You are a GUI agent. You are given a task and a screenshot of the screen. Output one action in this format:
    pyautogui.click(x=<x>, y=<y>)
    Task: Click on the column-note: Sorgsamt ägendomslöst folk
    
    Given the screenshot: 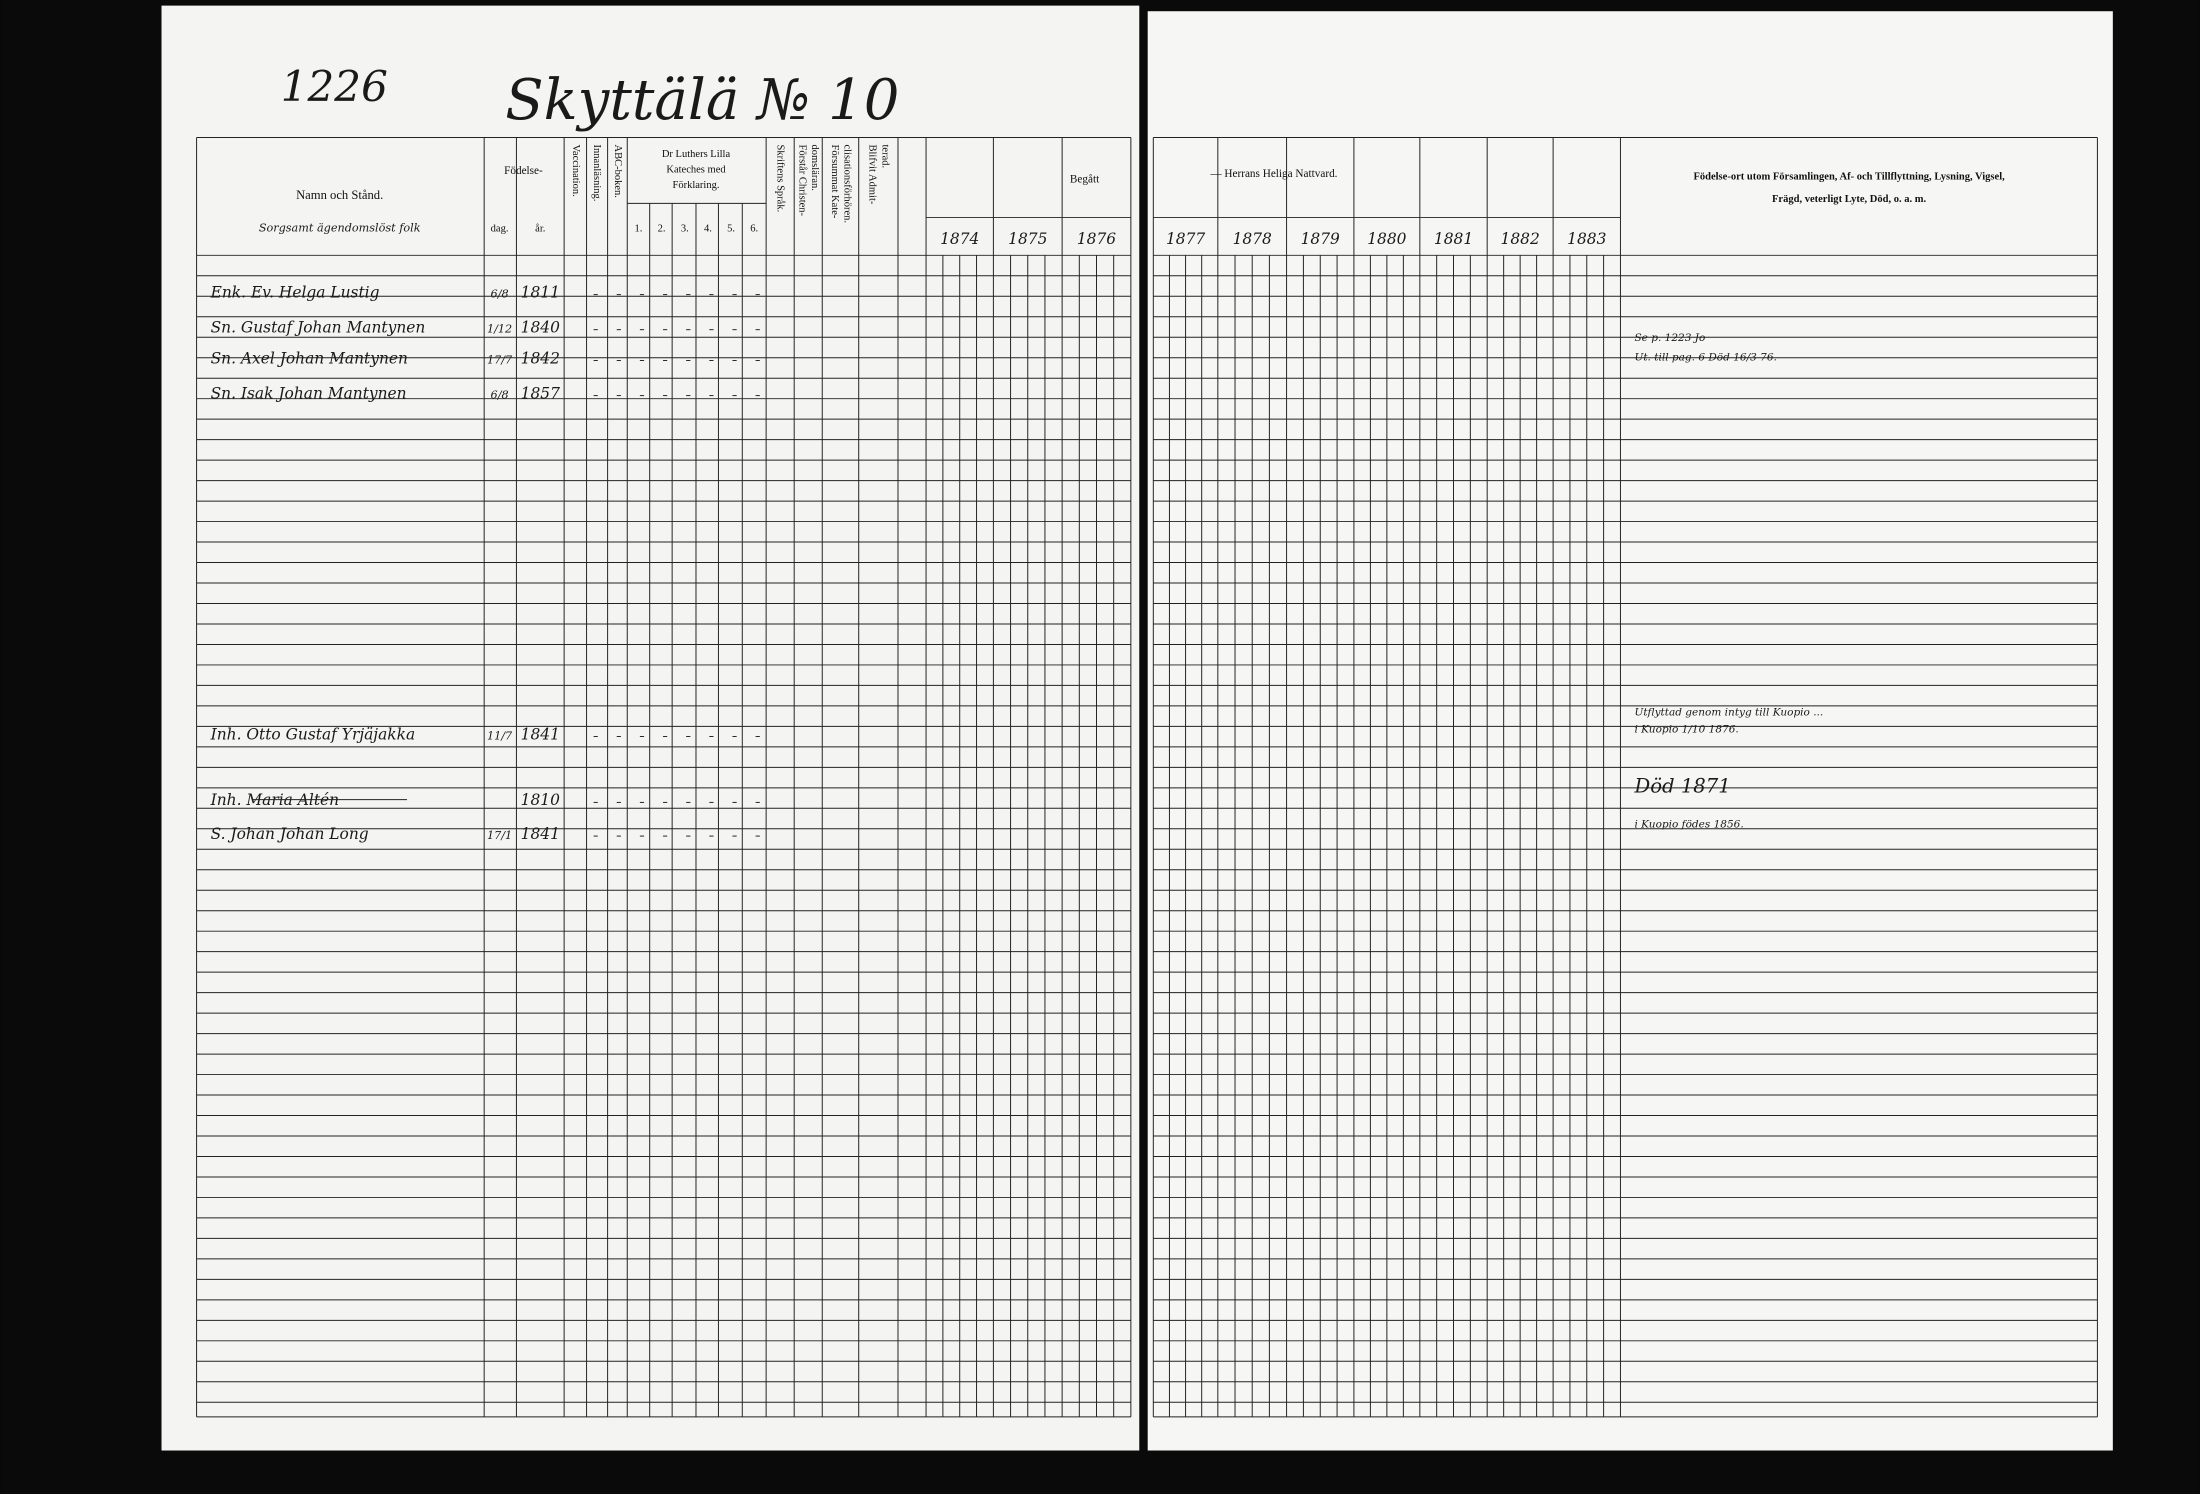 What is the action you would take?
    pyautogui.click(x=340, y=227)
    